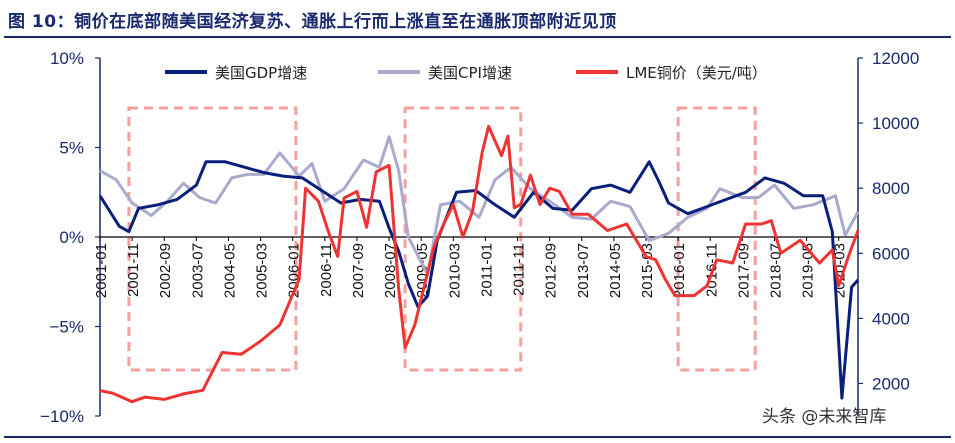 Image resolution: width=955 pixels, height=443 pixels. I want to click on x-tick-label: 2017-09, so click(743, 270).